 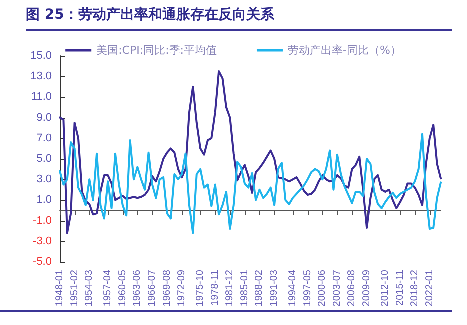 I want to click on x-tick-label: 1972-09, so click(x=182, y=288).